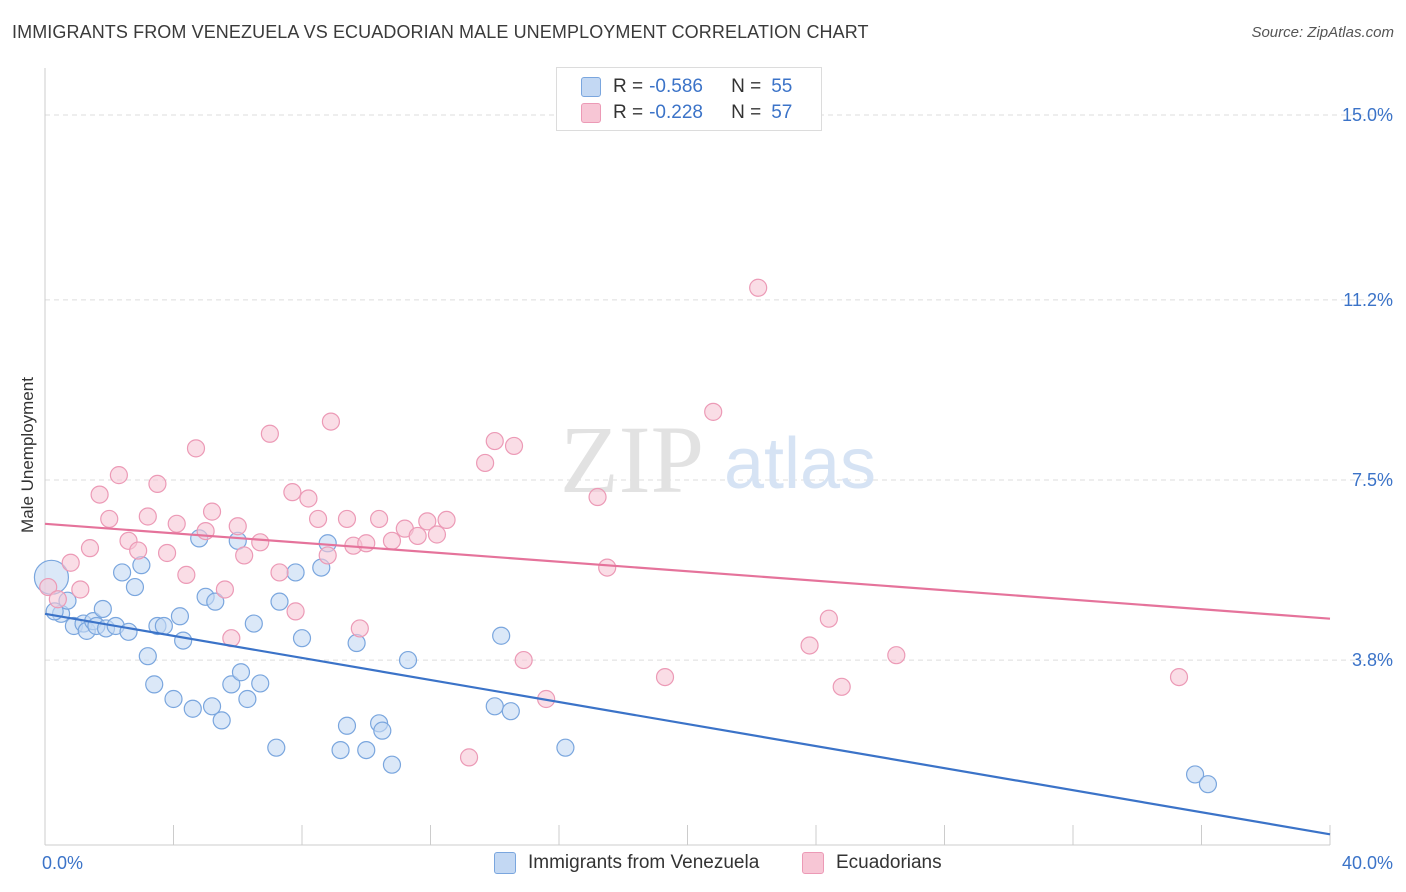 The width and height of the screenshot is (1406, 892). I want to click on legend-row-ecuadorians: R = -0.228 N = 57, so click(686, 113).